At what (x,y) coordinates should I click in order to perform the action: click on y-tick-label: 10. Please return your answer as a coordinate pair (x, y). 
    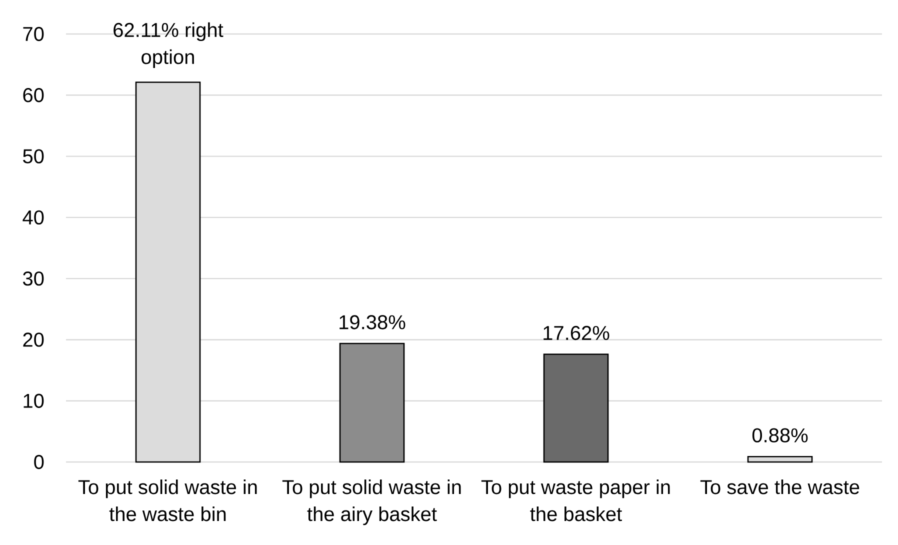
    Looking at the image, I should click on (34, 401).